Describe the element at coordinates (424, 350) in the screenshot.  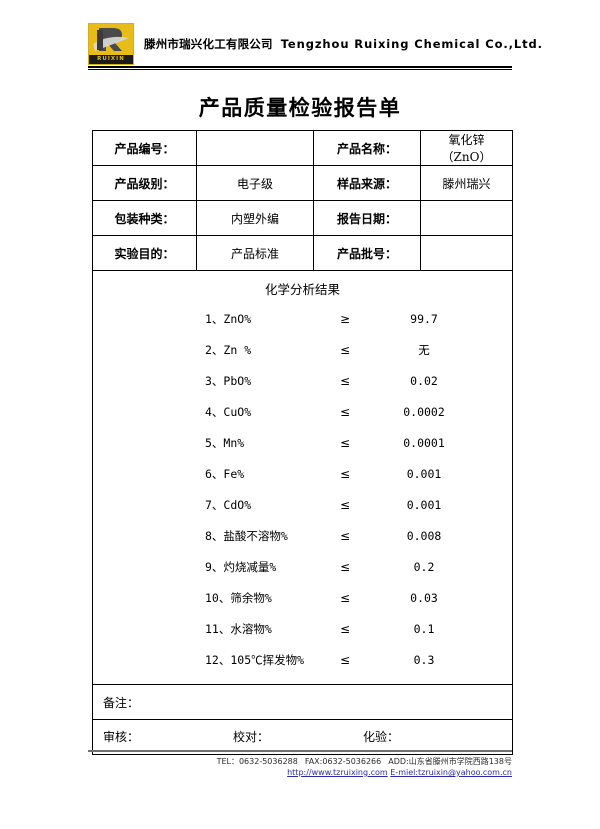
I see `chem-item-value: 无` at that location.